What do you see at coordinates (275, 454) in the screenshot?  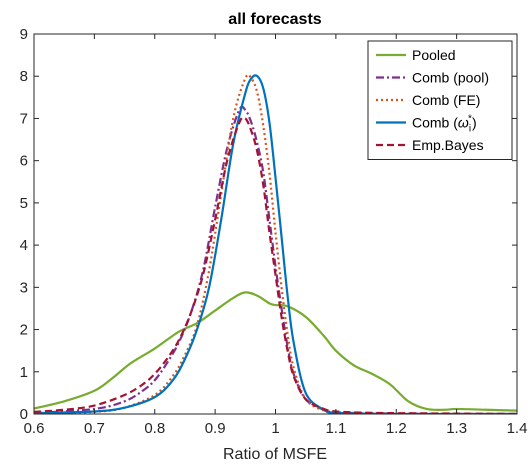 I see `x-axis-label: Ratio of MSFE` at bounding box center [275, 454].